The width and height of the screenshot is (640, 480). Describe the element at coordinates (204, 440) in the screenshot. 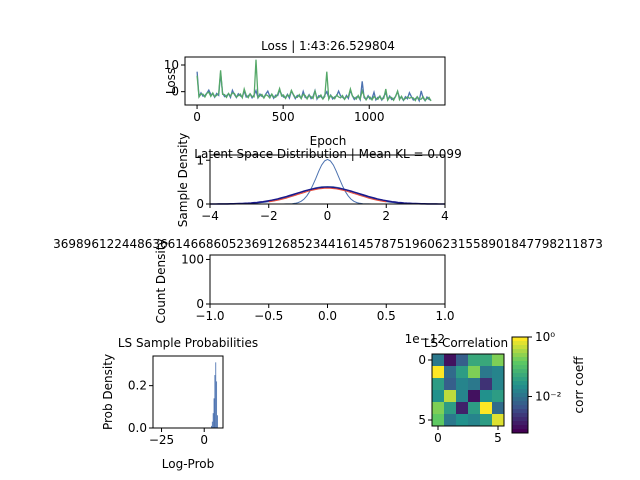

I see `probs-x-tick-label: 0` at that location.